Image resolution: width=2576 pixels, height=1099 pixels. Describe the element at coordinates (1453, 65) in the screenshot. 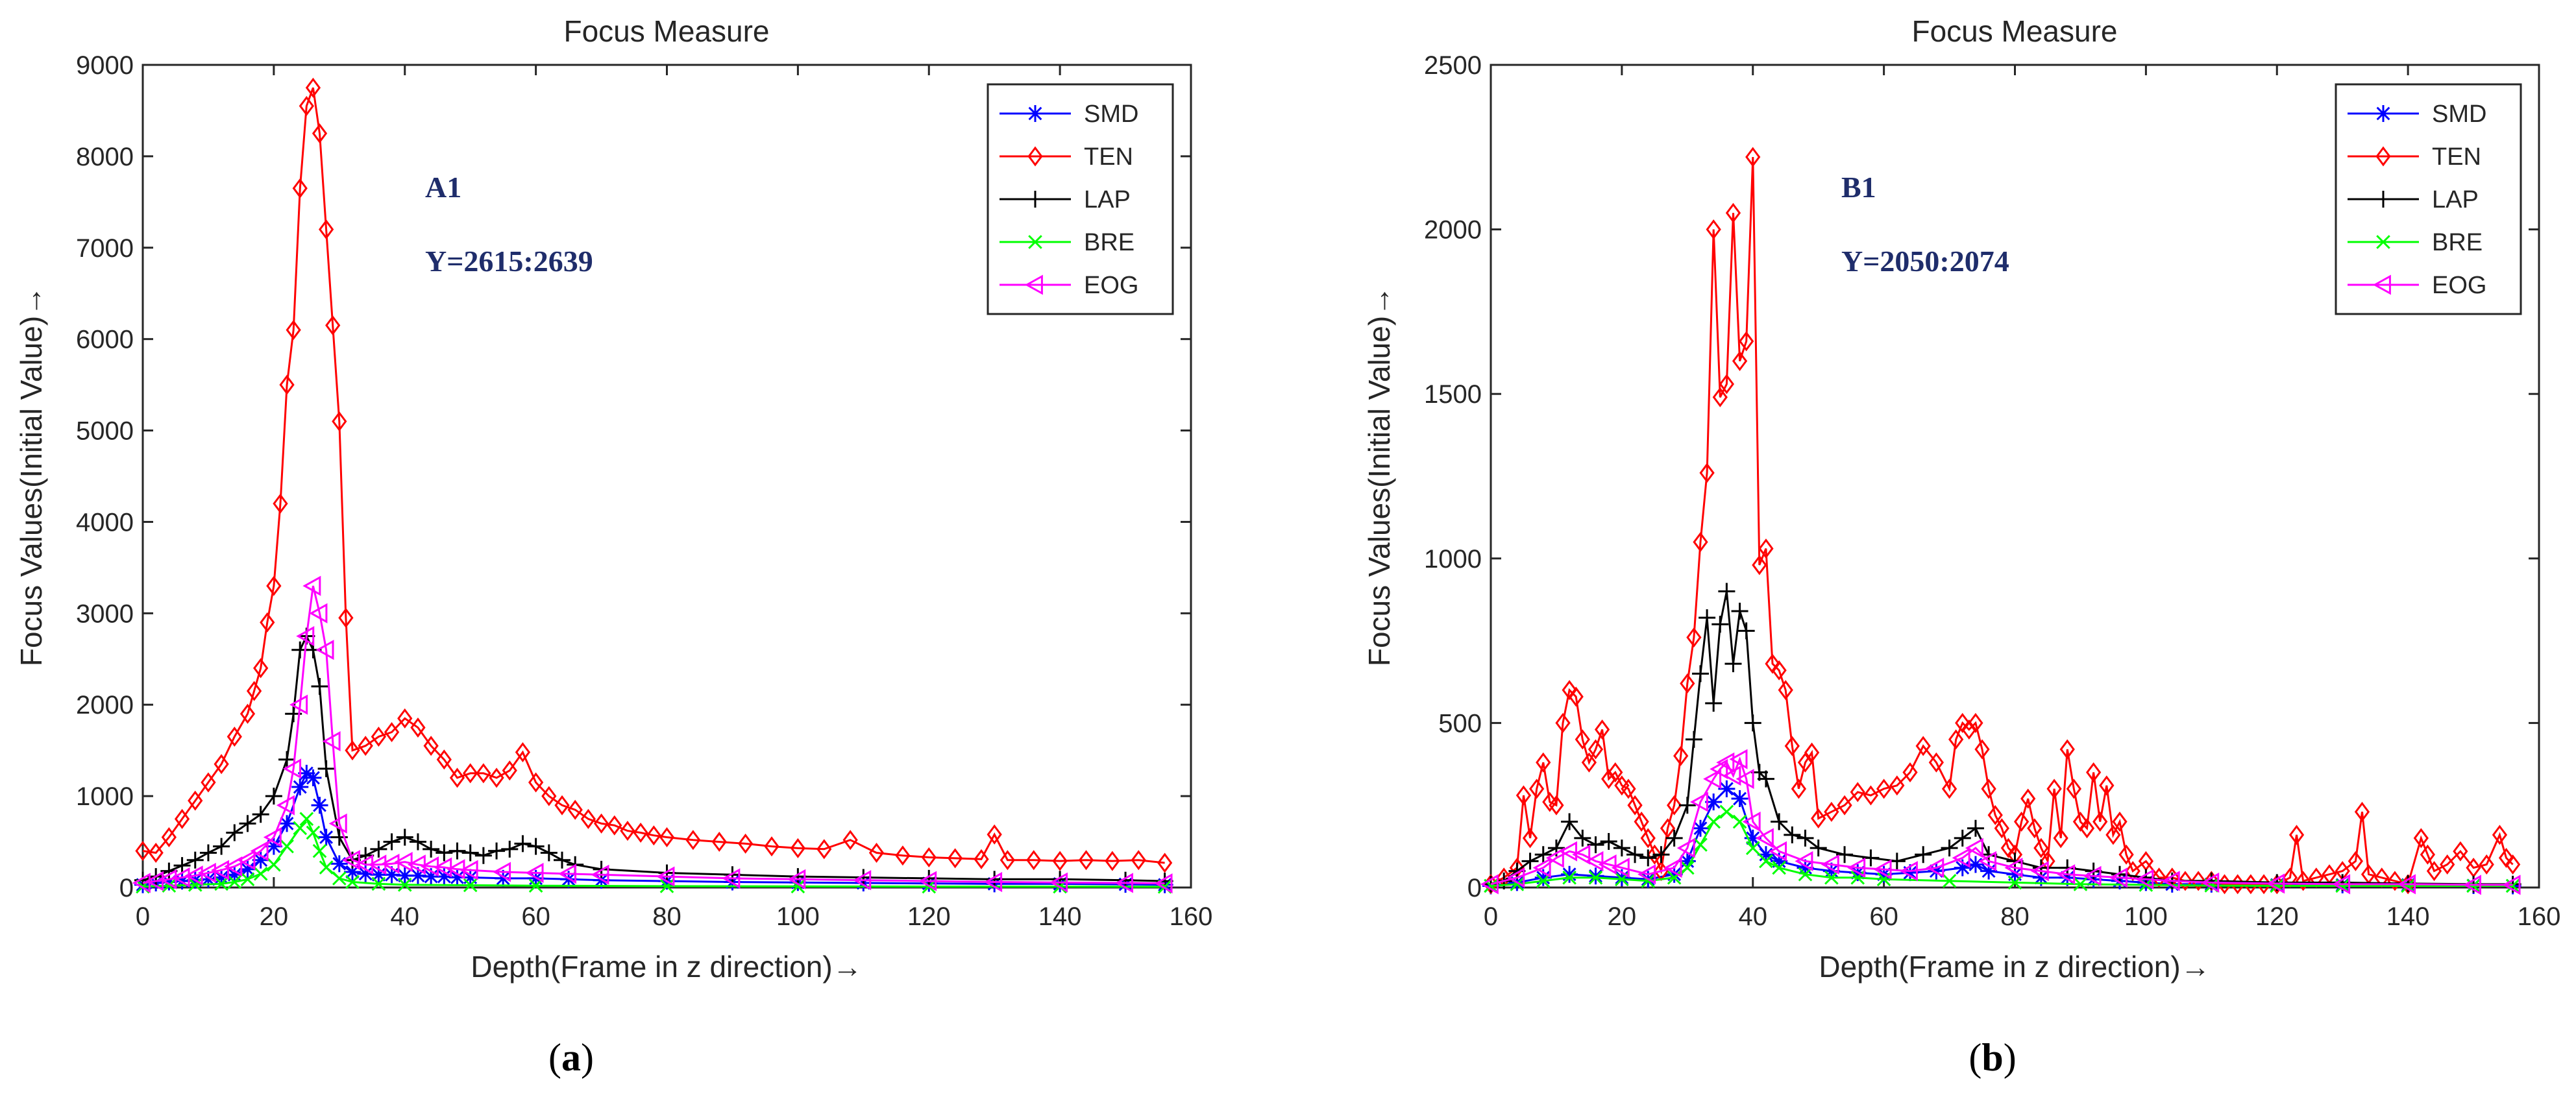

I see `y-tick-label: 2500` at that location.